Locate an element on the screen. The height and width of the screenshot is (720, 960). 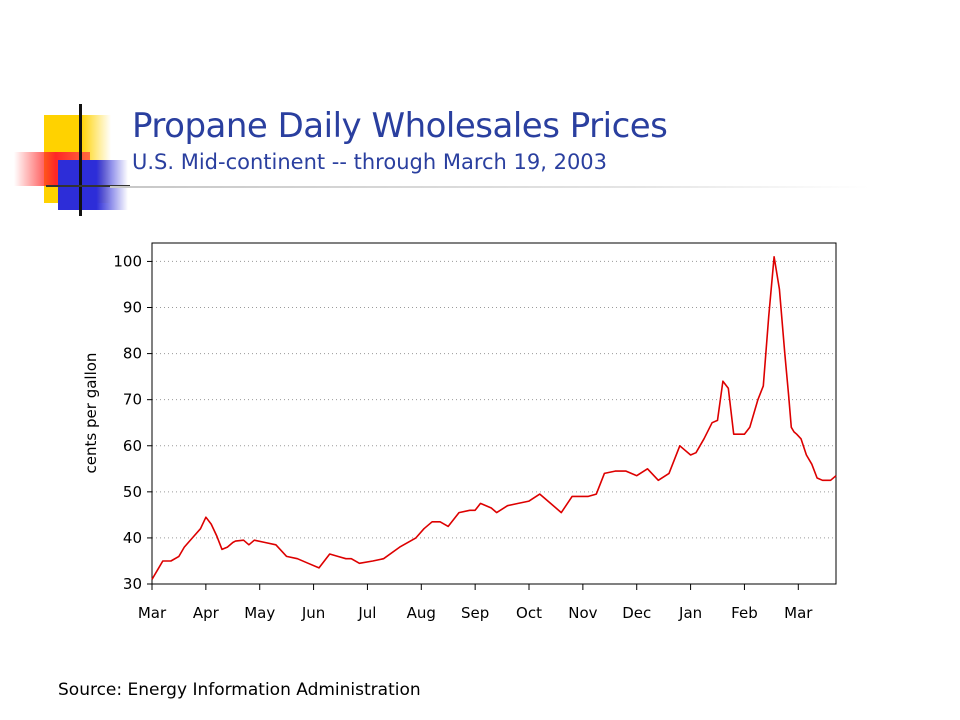
decor-horizontal-line is located at coordinates (88, 186).